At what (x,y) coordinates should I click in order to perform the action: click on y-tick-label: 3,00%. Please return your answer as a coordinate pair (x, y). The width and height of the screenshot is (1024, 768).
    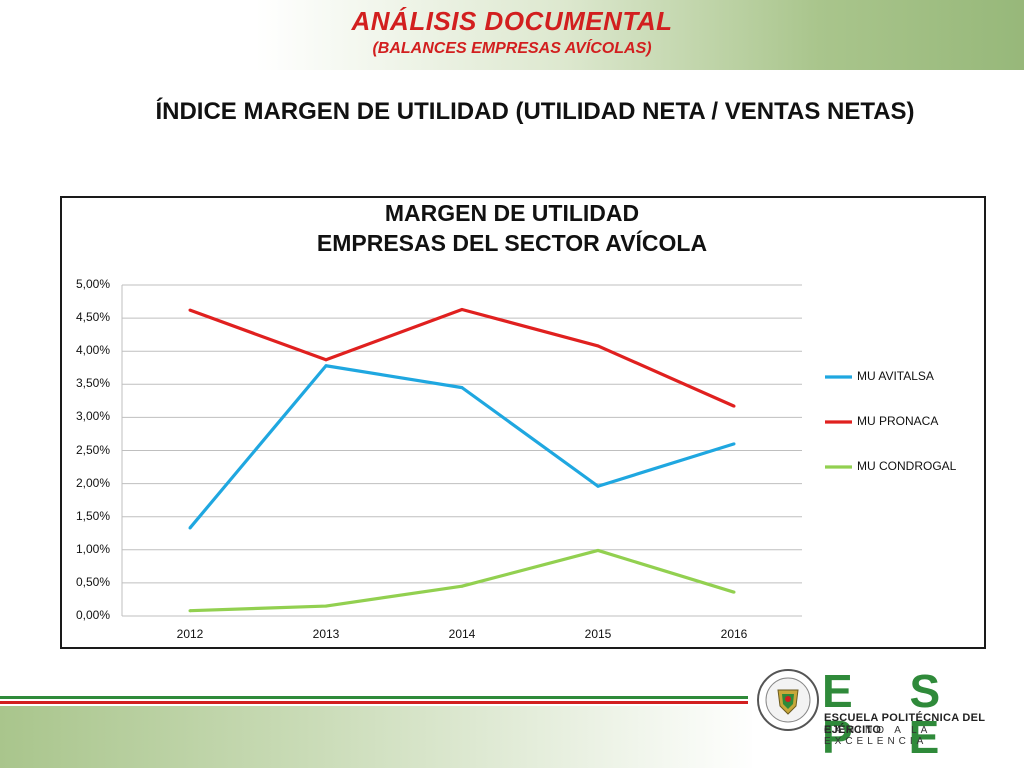
    Looking at the image, I should click on (92, 416).